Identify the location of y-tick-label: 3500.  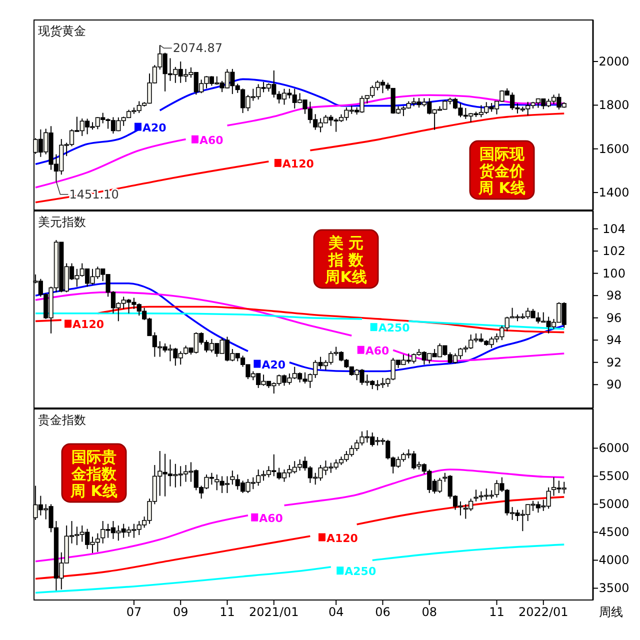
(614, 588).